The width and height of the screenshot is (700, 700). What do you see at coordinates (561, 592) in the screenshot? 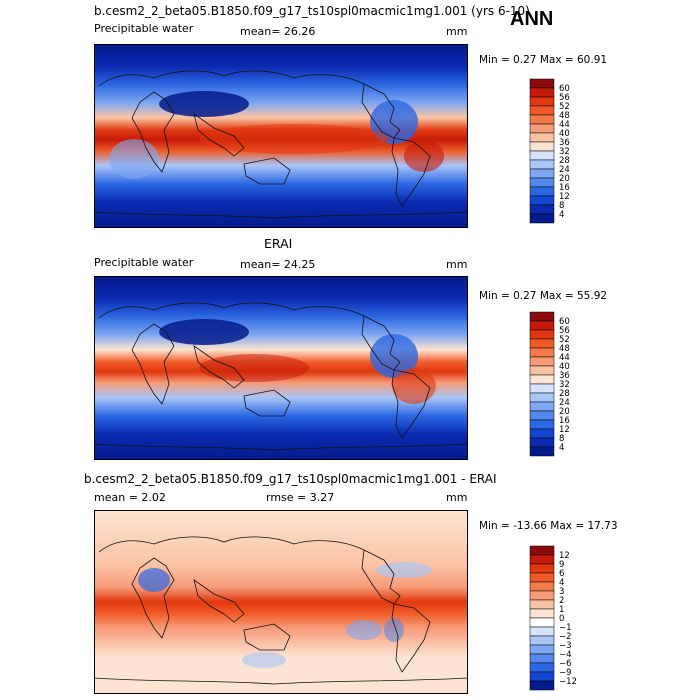
I see `colorbar-tick-label: 3` at bounding box center [561, 592].